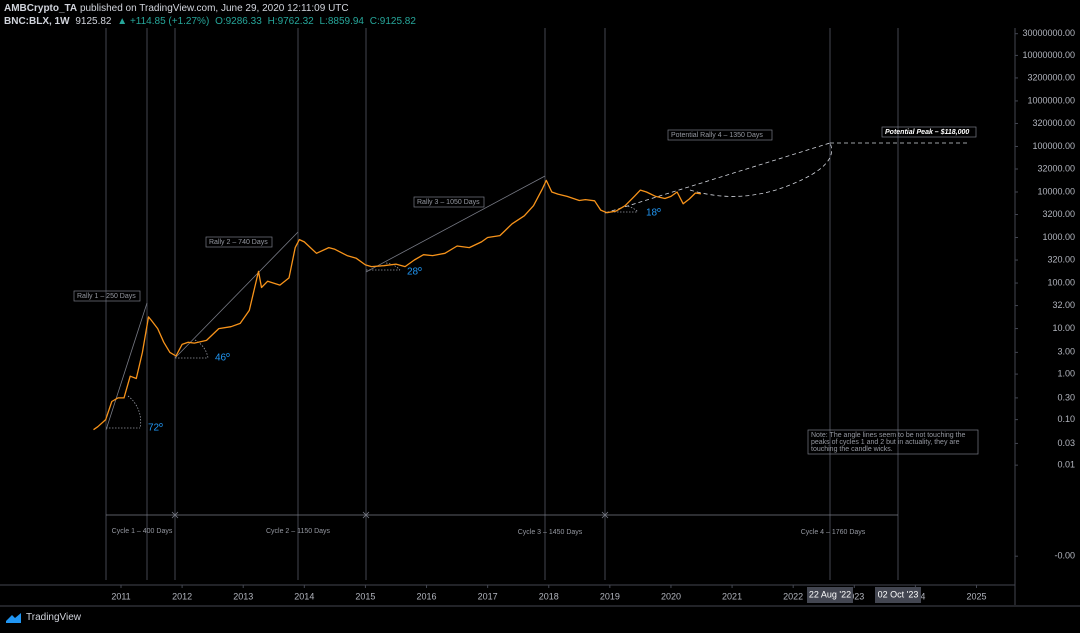 The image size is (1080, 633). What do you see at coordinates (238, 21) in the screenshot?
I see `open: O:9286.33` at bounding box center [238, 21].